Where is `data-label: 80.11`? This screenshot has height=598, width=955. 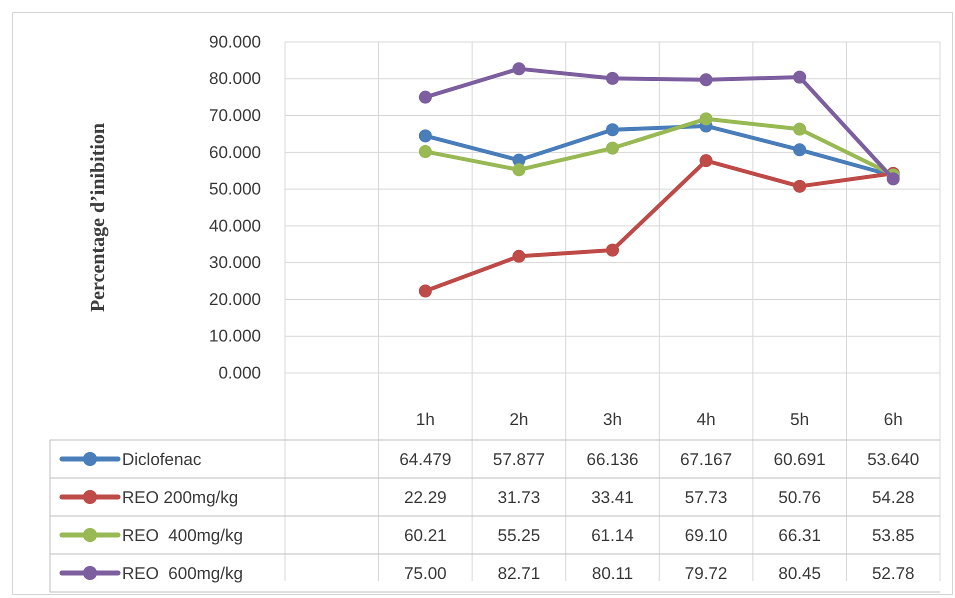 data-label: 80.11 is located at coordinates (613, 573).